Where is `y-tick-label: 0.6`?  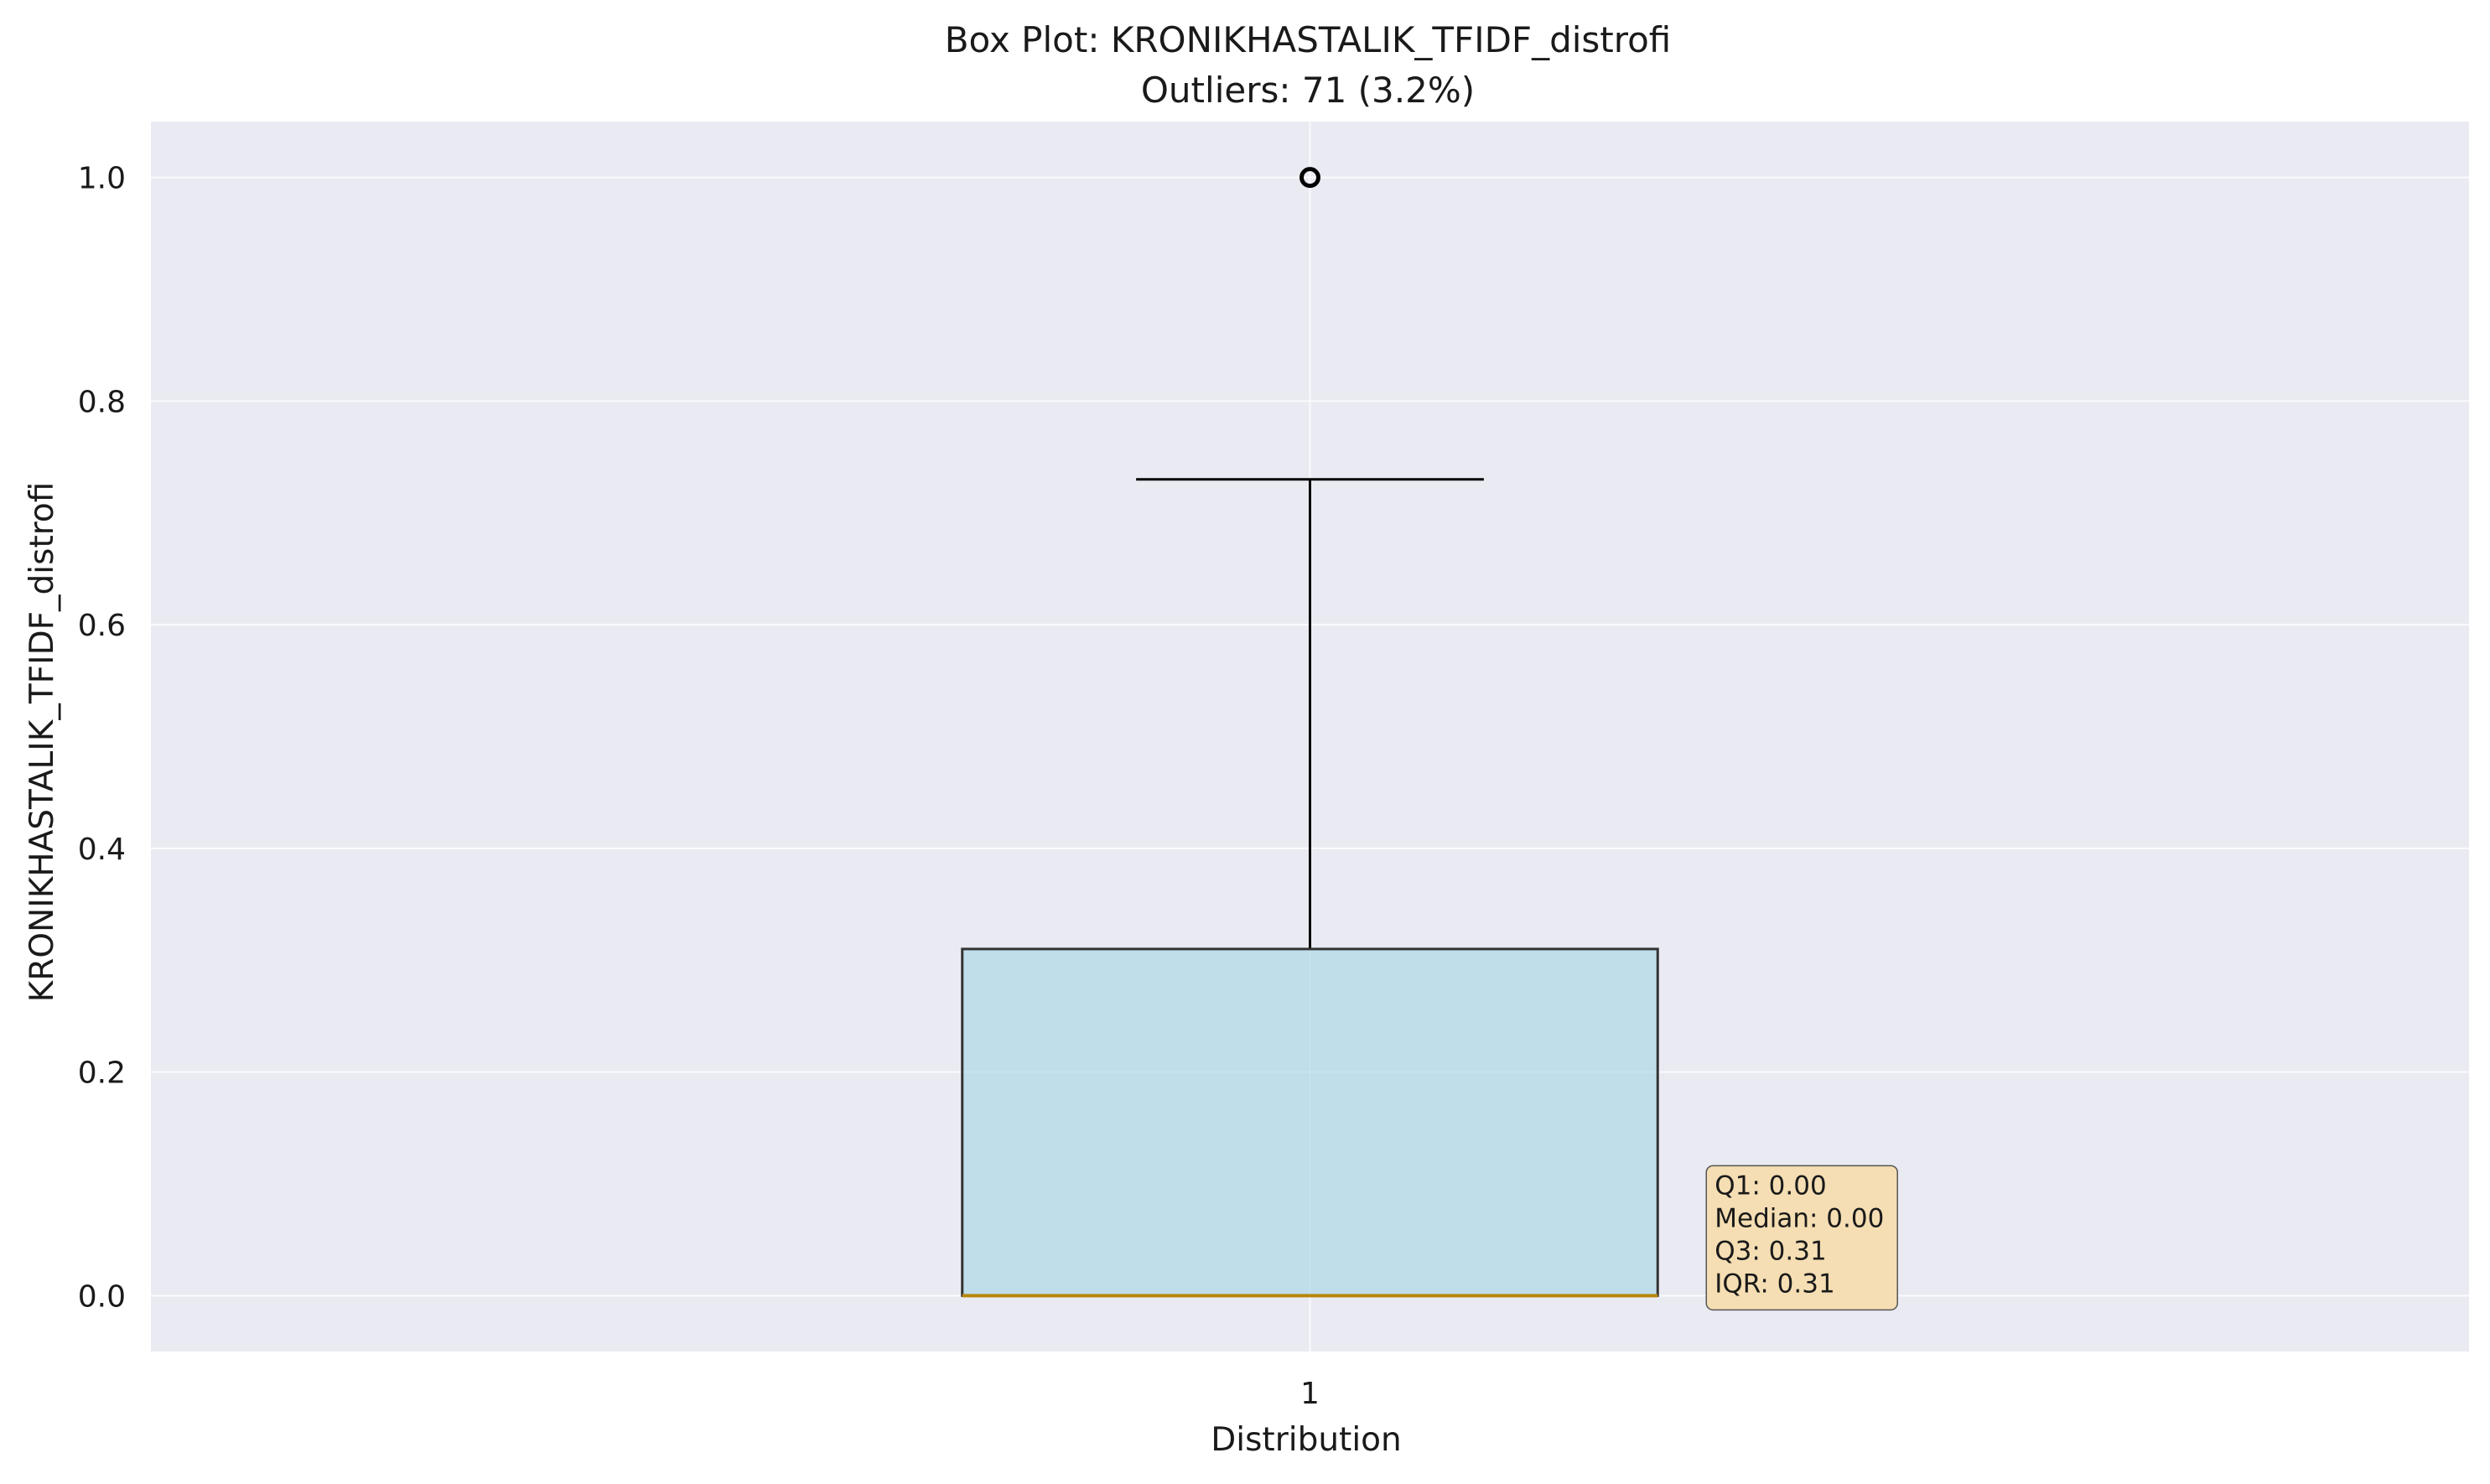
y-tick-label: 0.6 is located at coordinates (102, 626).